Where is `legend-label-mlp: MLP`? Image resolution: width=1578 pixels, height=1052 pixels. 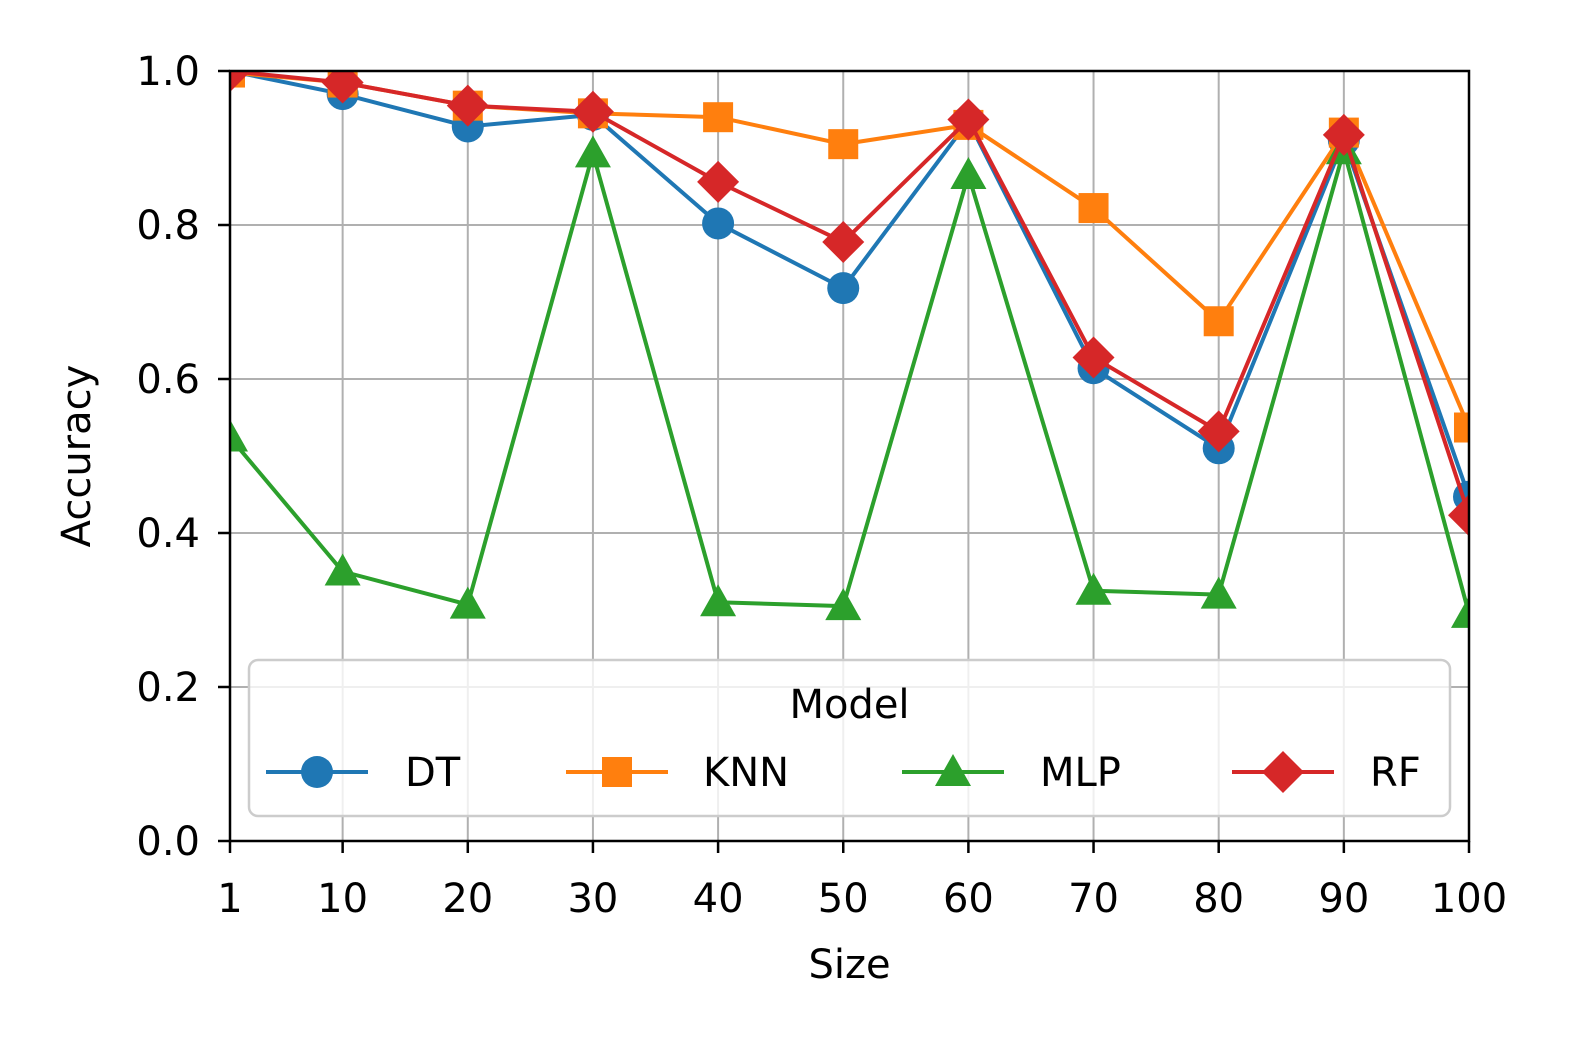
legend-label-mlp: MLP is located at coordinates (1080, 773).